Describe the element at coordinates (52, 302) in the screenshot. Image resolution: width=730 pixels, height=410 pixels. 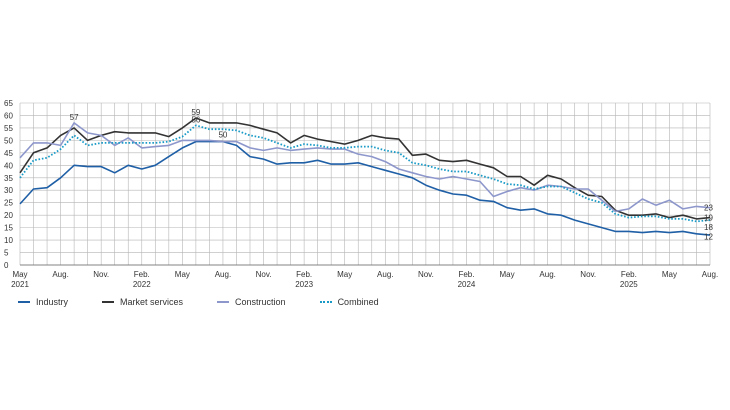
I see `legend-label: Industry` at that location.